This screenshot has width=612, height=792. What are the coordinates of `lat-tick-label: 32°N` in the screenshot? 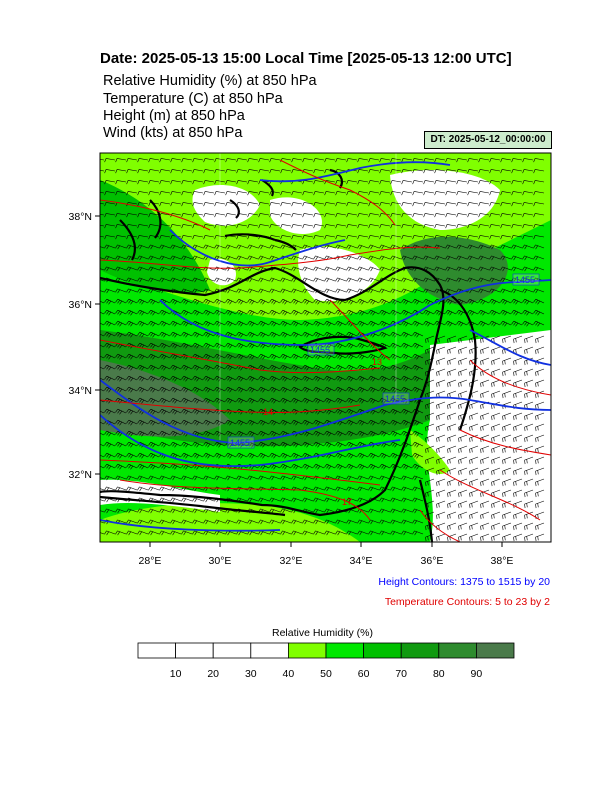 It's located at (80, 475).